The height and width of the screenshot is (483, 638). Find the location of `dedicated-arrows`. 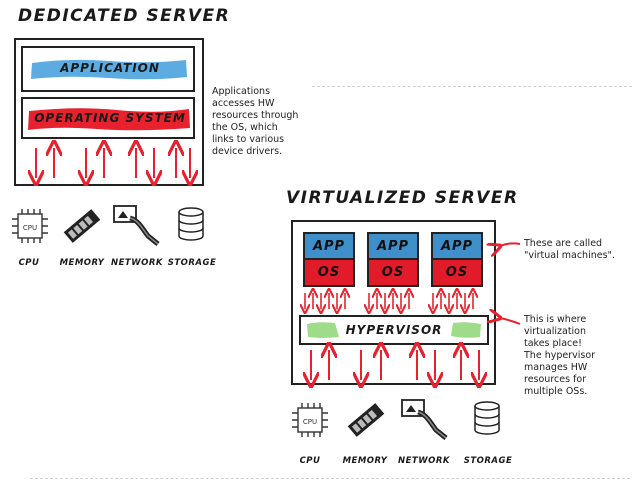

dedicated-arrows is located at coordinates (110, 162).